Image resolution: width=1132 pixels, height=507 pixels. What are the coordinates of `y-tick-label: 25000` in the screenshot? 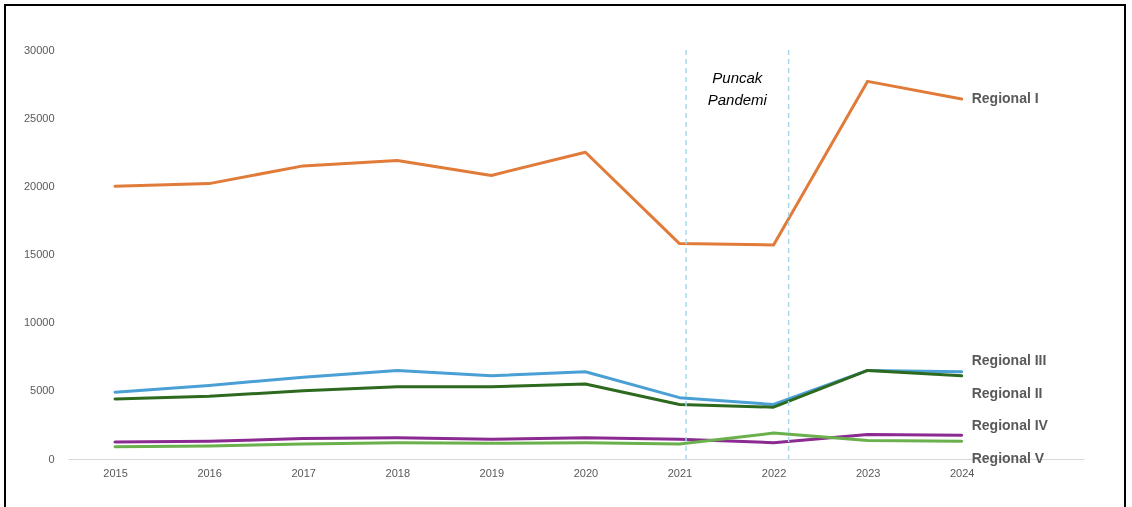 It's located at (39, 117).